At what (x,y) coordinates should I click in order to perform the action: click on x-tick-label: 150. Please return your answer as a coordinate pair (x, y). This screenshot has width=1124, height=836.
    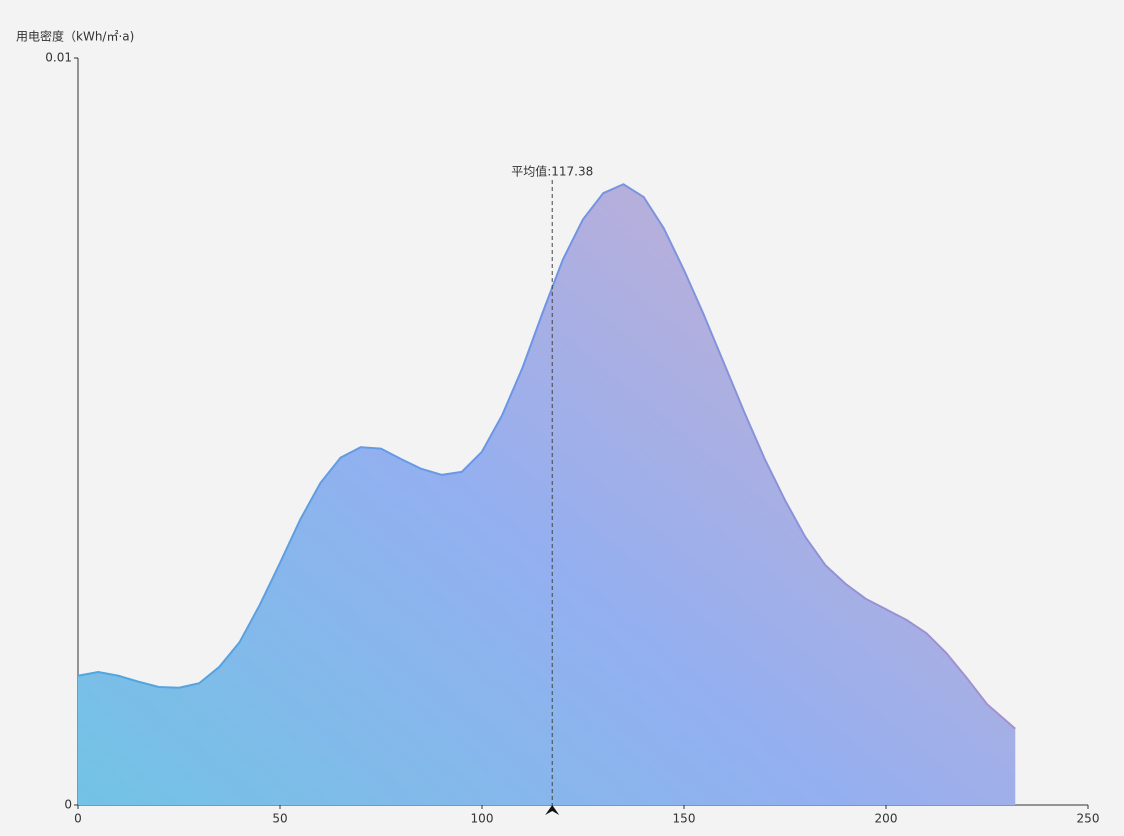
    Looking at the image, I should click on (684, 819).